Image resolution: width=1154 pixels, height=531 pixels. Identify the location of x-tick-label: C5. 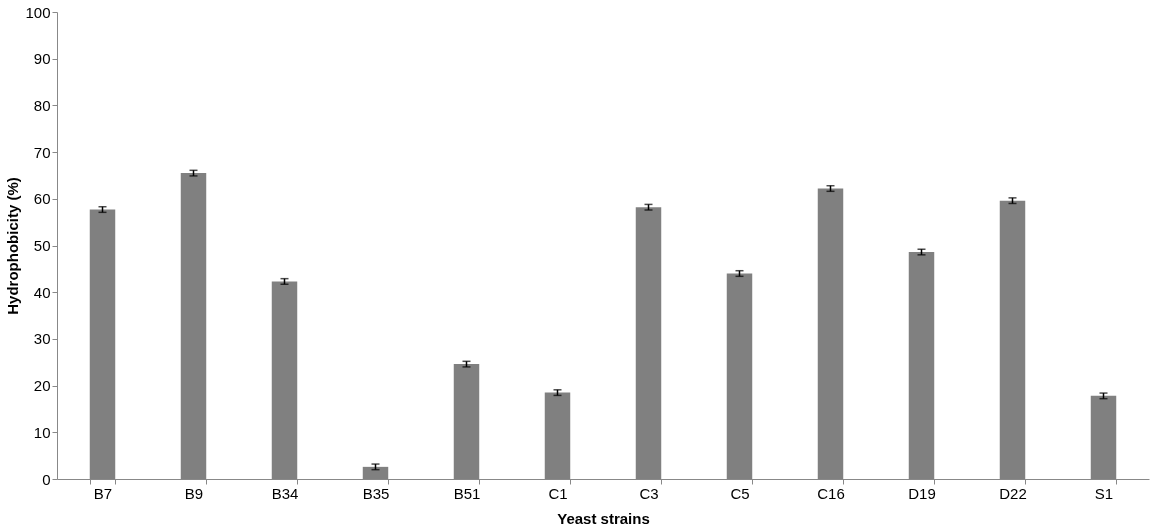
(740, 493).